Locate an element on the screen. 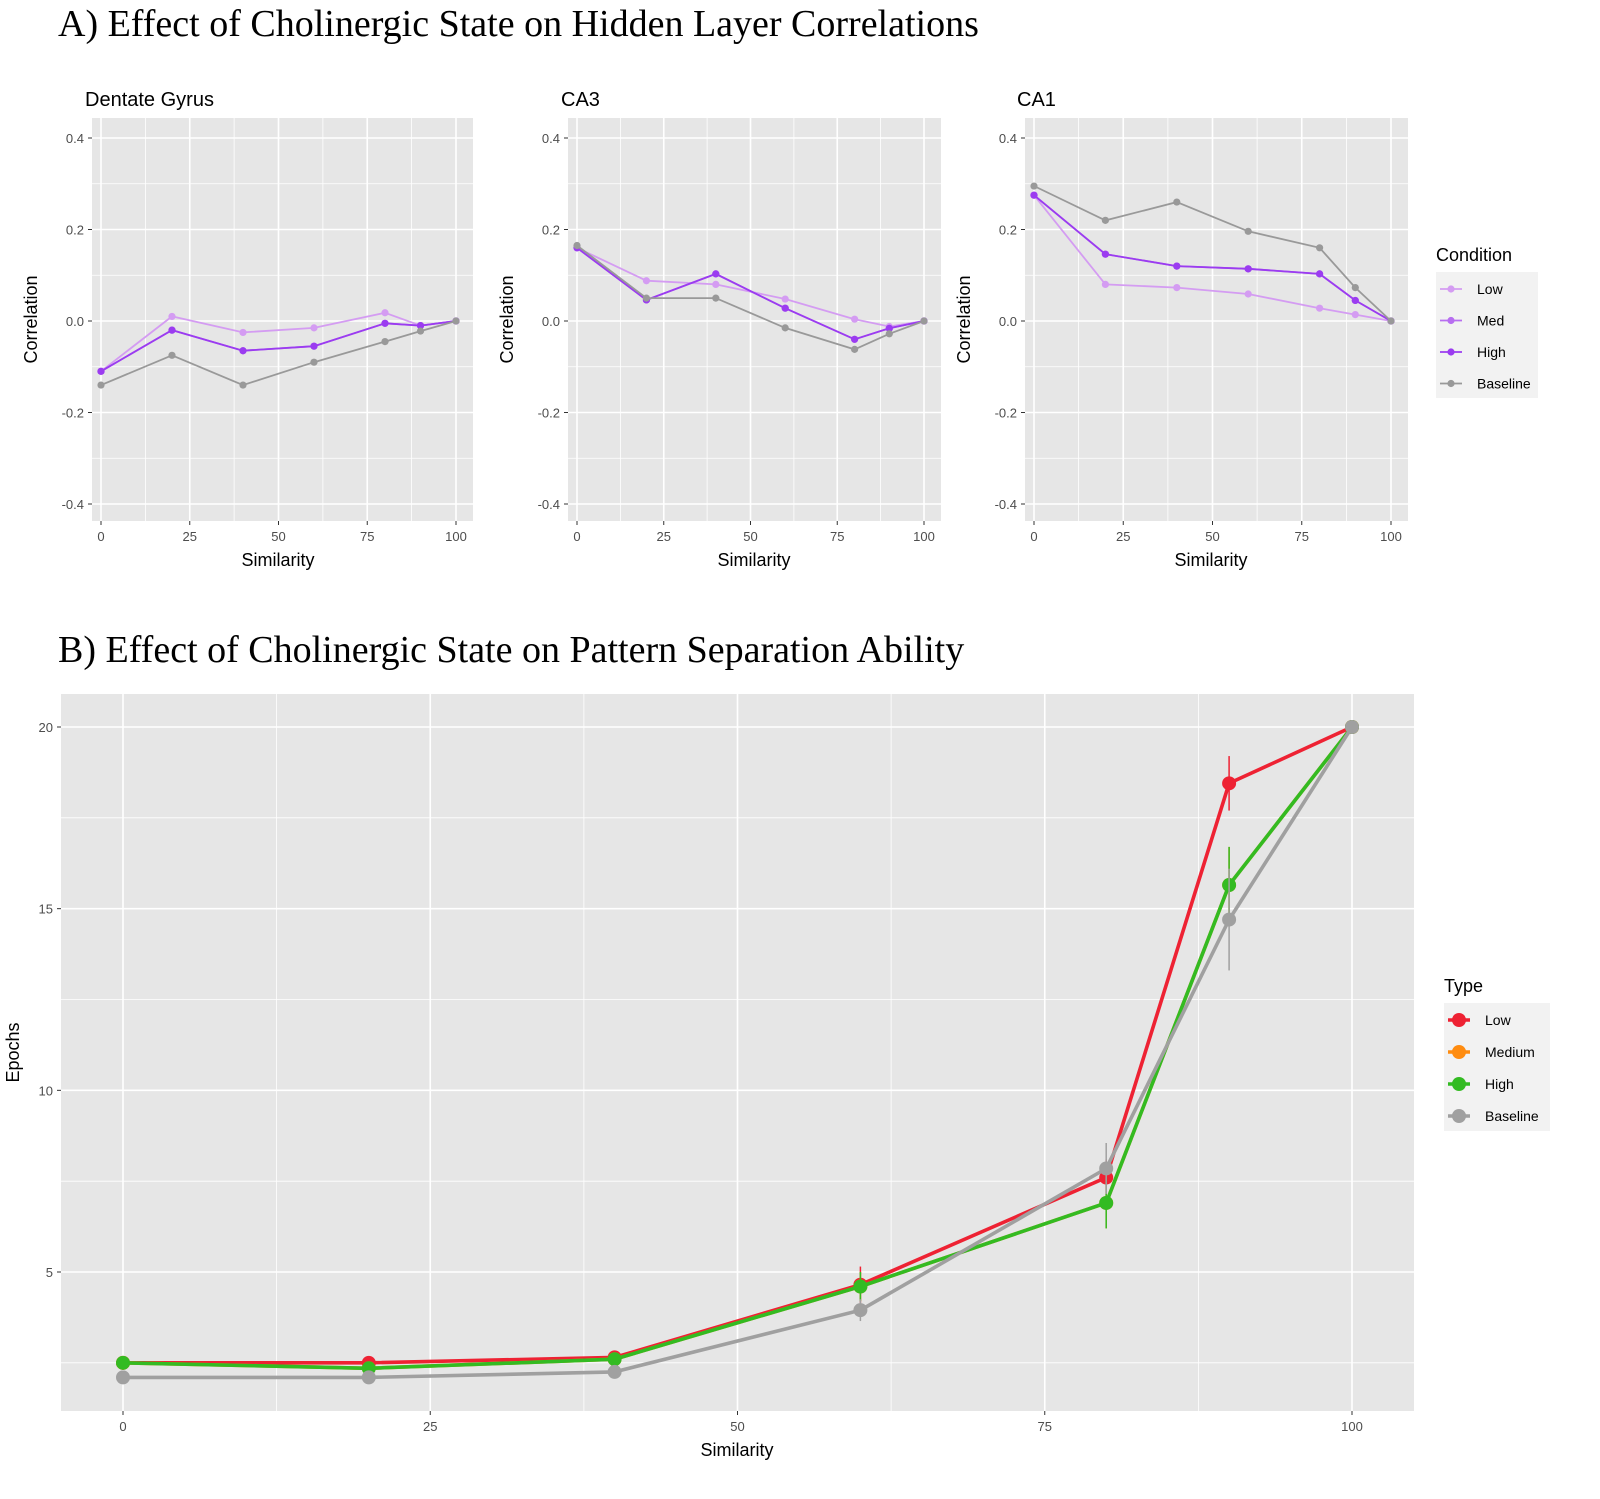 This screenshot has width=1600, height=1499. chart-epochs-y-tick-label: 5 is located at coordinates (49, 1272).